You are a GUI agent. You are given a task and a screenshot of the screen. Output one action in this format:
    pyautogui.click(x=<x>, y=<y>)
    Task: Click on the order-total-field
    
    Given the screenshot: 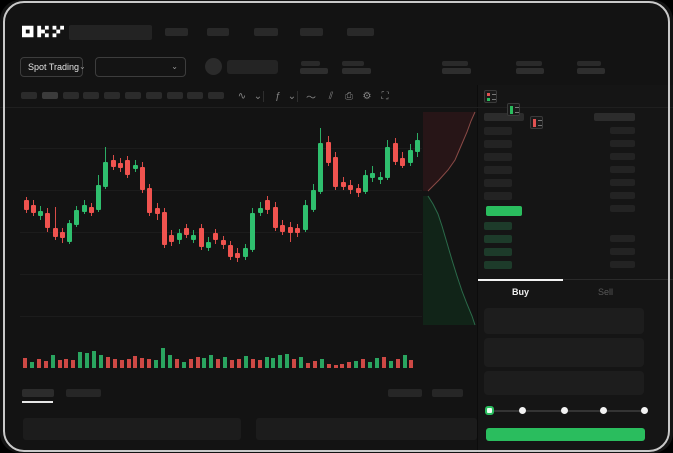 What is the action you would take?
    pyautogui.click(x=564, y=383)
    